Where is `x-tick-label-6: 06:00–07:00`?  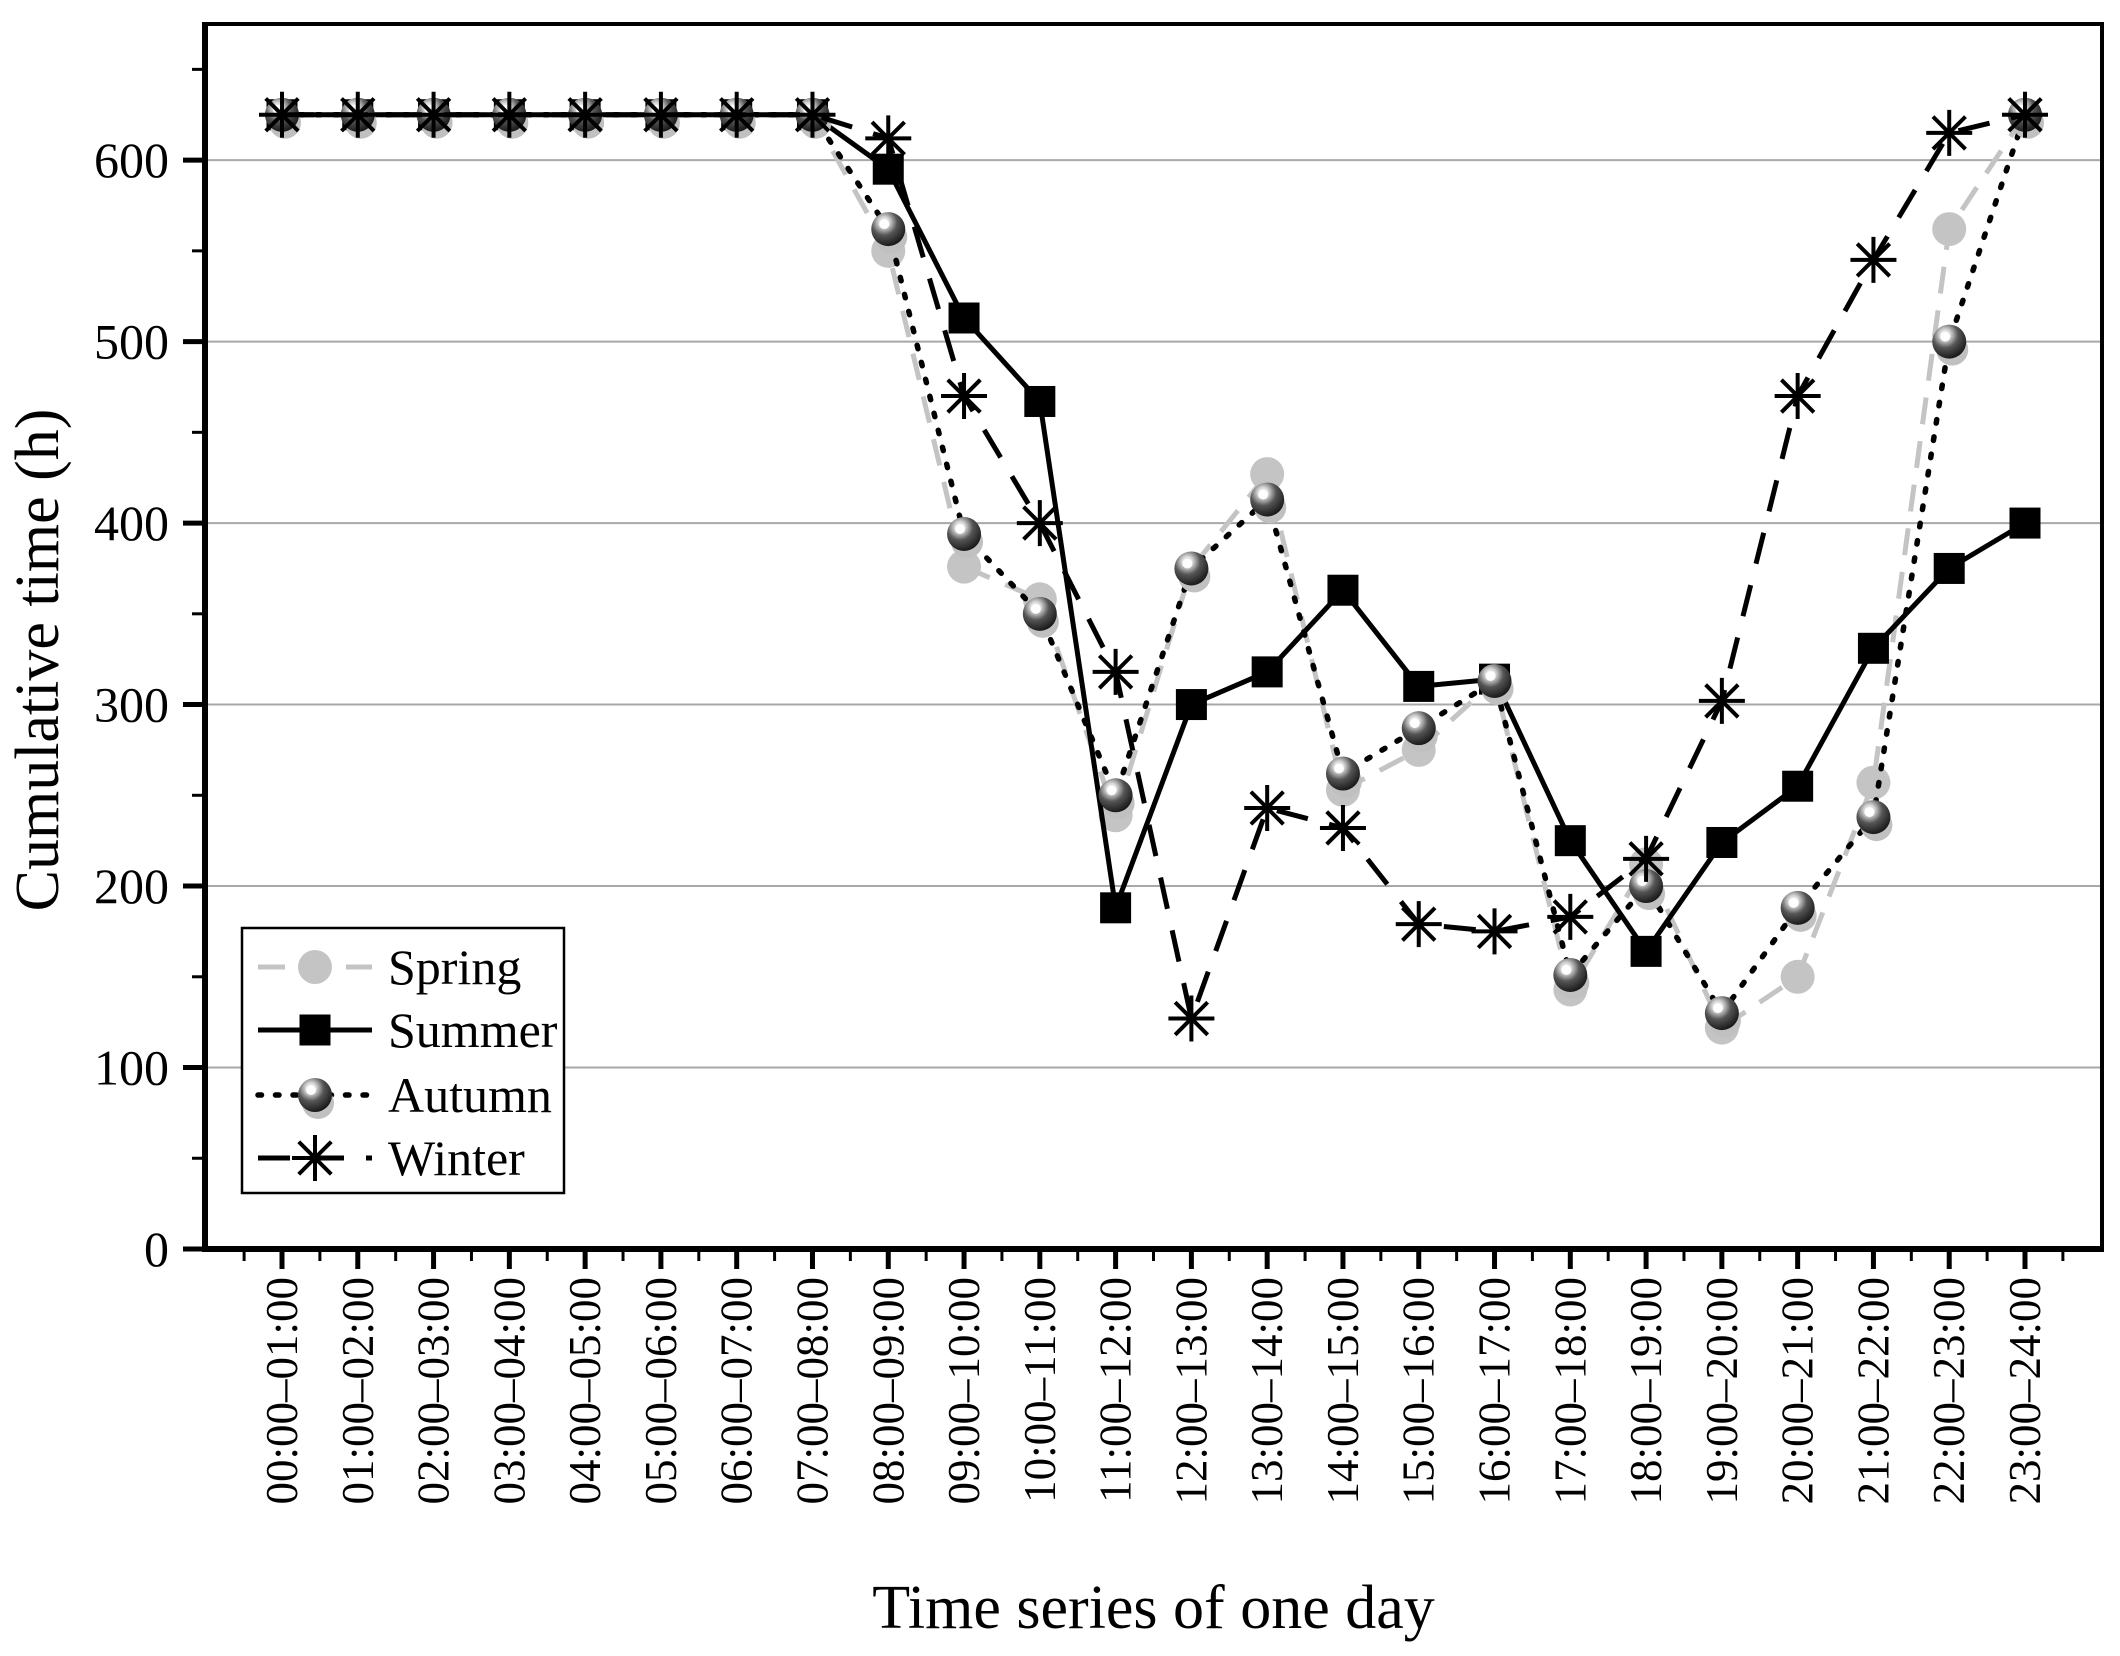 x-tick-label-6: 06:00–07:00 is located at coordinates (737, 1391).